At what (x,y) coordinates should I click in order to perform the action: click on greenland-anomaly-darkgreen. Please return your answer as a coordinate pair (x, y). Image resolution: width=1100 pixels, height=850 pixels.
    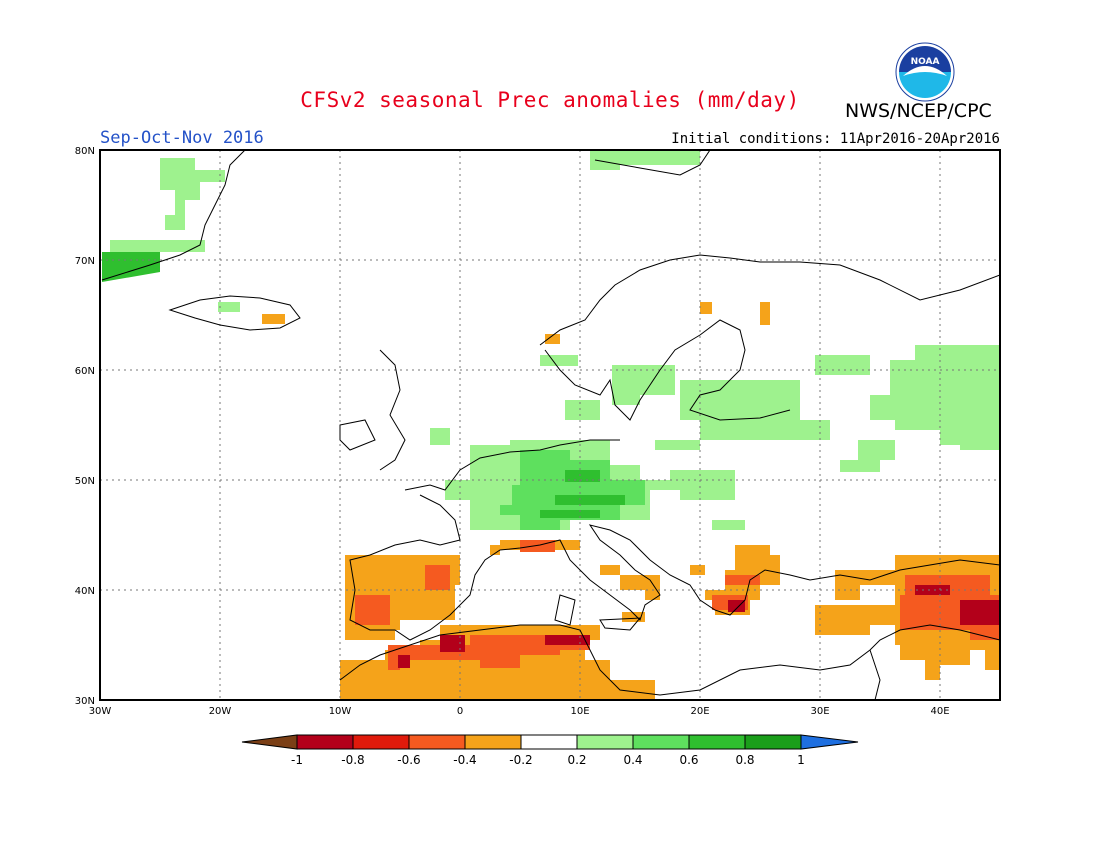
    Looking at the image, I should click on (131, 267).